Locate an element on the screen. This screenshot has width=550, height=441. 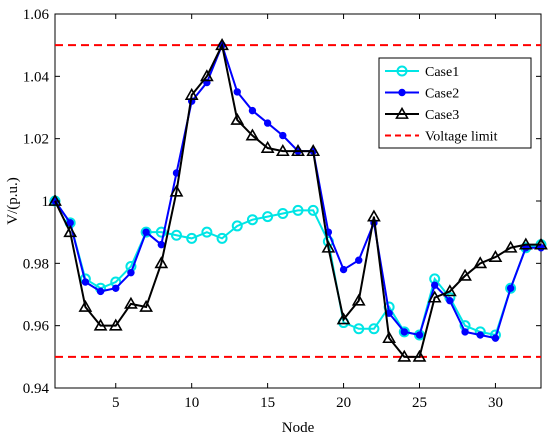
y-tick-label: 1 is located at coordinates (46, 202).